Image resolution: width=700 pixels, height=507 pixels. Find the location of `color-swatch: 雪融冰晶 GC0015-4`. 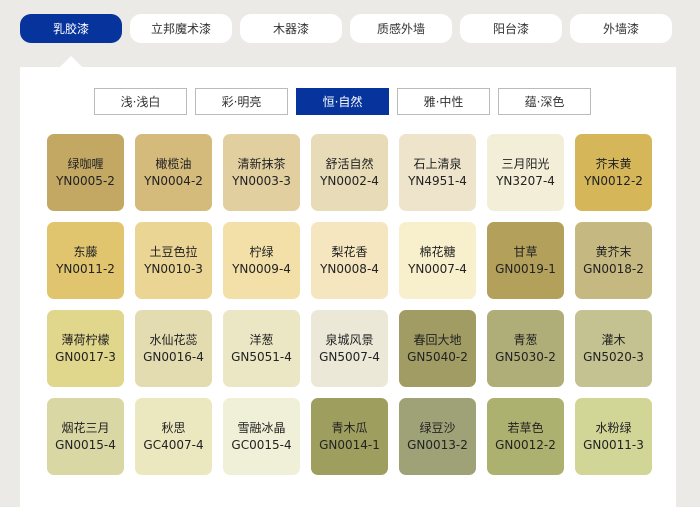

color-swatch: 雪融冰晶 GC0015-4 is located at coordinates (261, 436).